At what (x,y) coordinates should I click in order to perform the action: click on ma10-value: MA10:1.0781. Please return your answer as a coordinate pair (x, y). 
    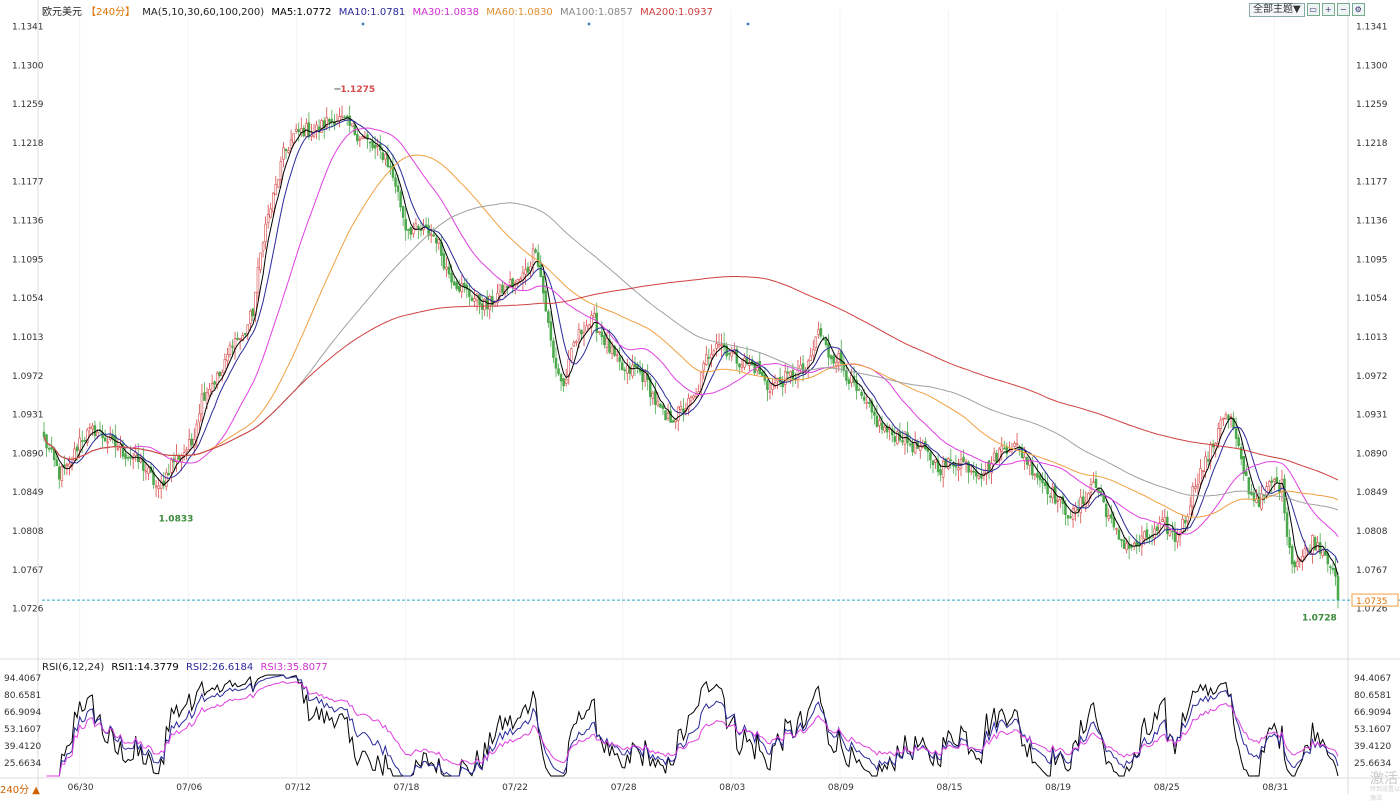
    Looking at the image, I should click on (372, 12).